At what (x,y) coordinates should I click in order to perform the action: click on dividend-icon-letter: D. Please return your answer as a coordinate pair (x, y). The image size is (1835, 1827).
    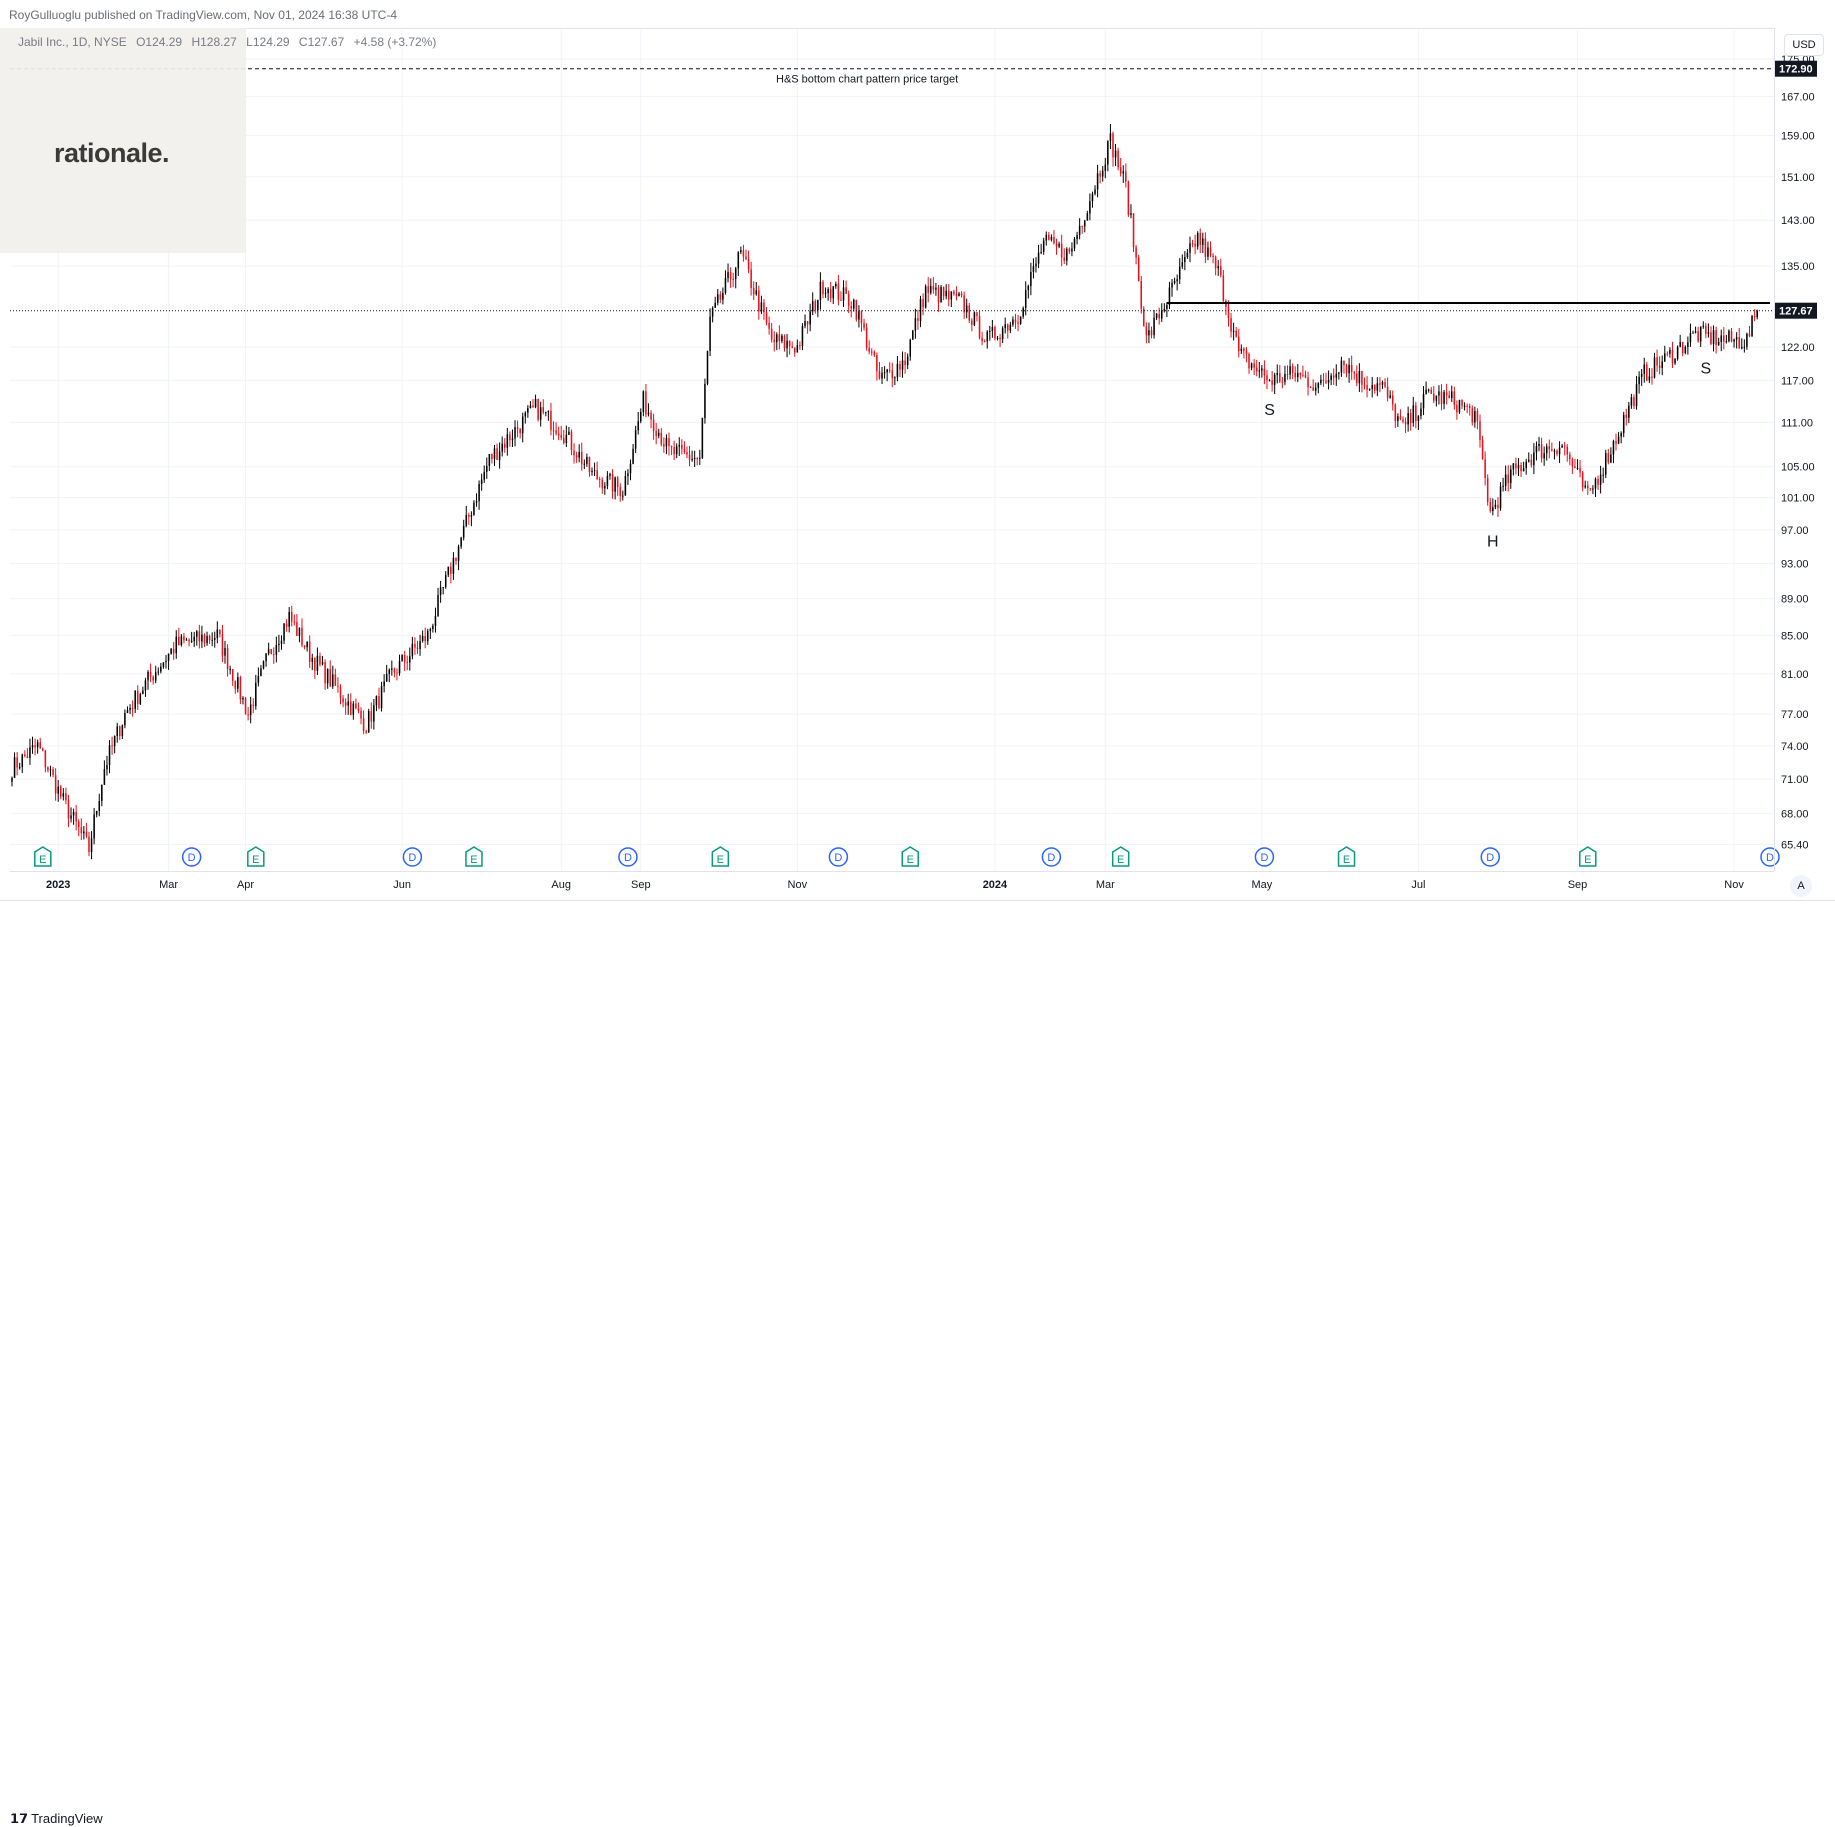
    Looking at the image, I should click on (838, 858).